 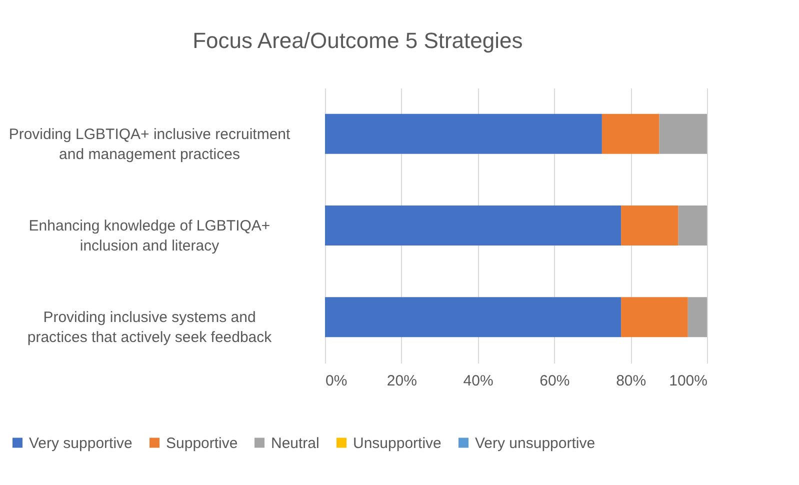 I want to click on legend-label: Supportive, so click(x=202, y=443).